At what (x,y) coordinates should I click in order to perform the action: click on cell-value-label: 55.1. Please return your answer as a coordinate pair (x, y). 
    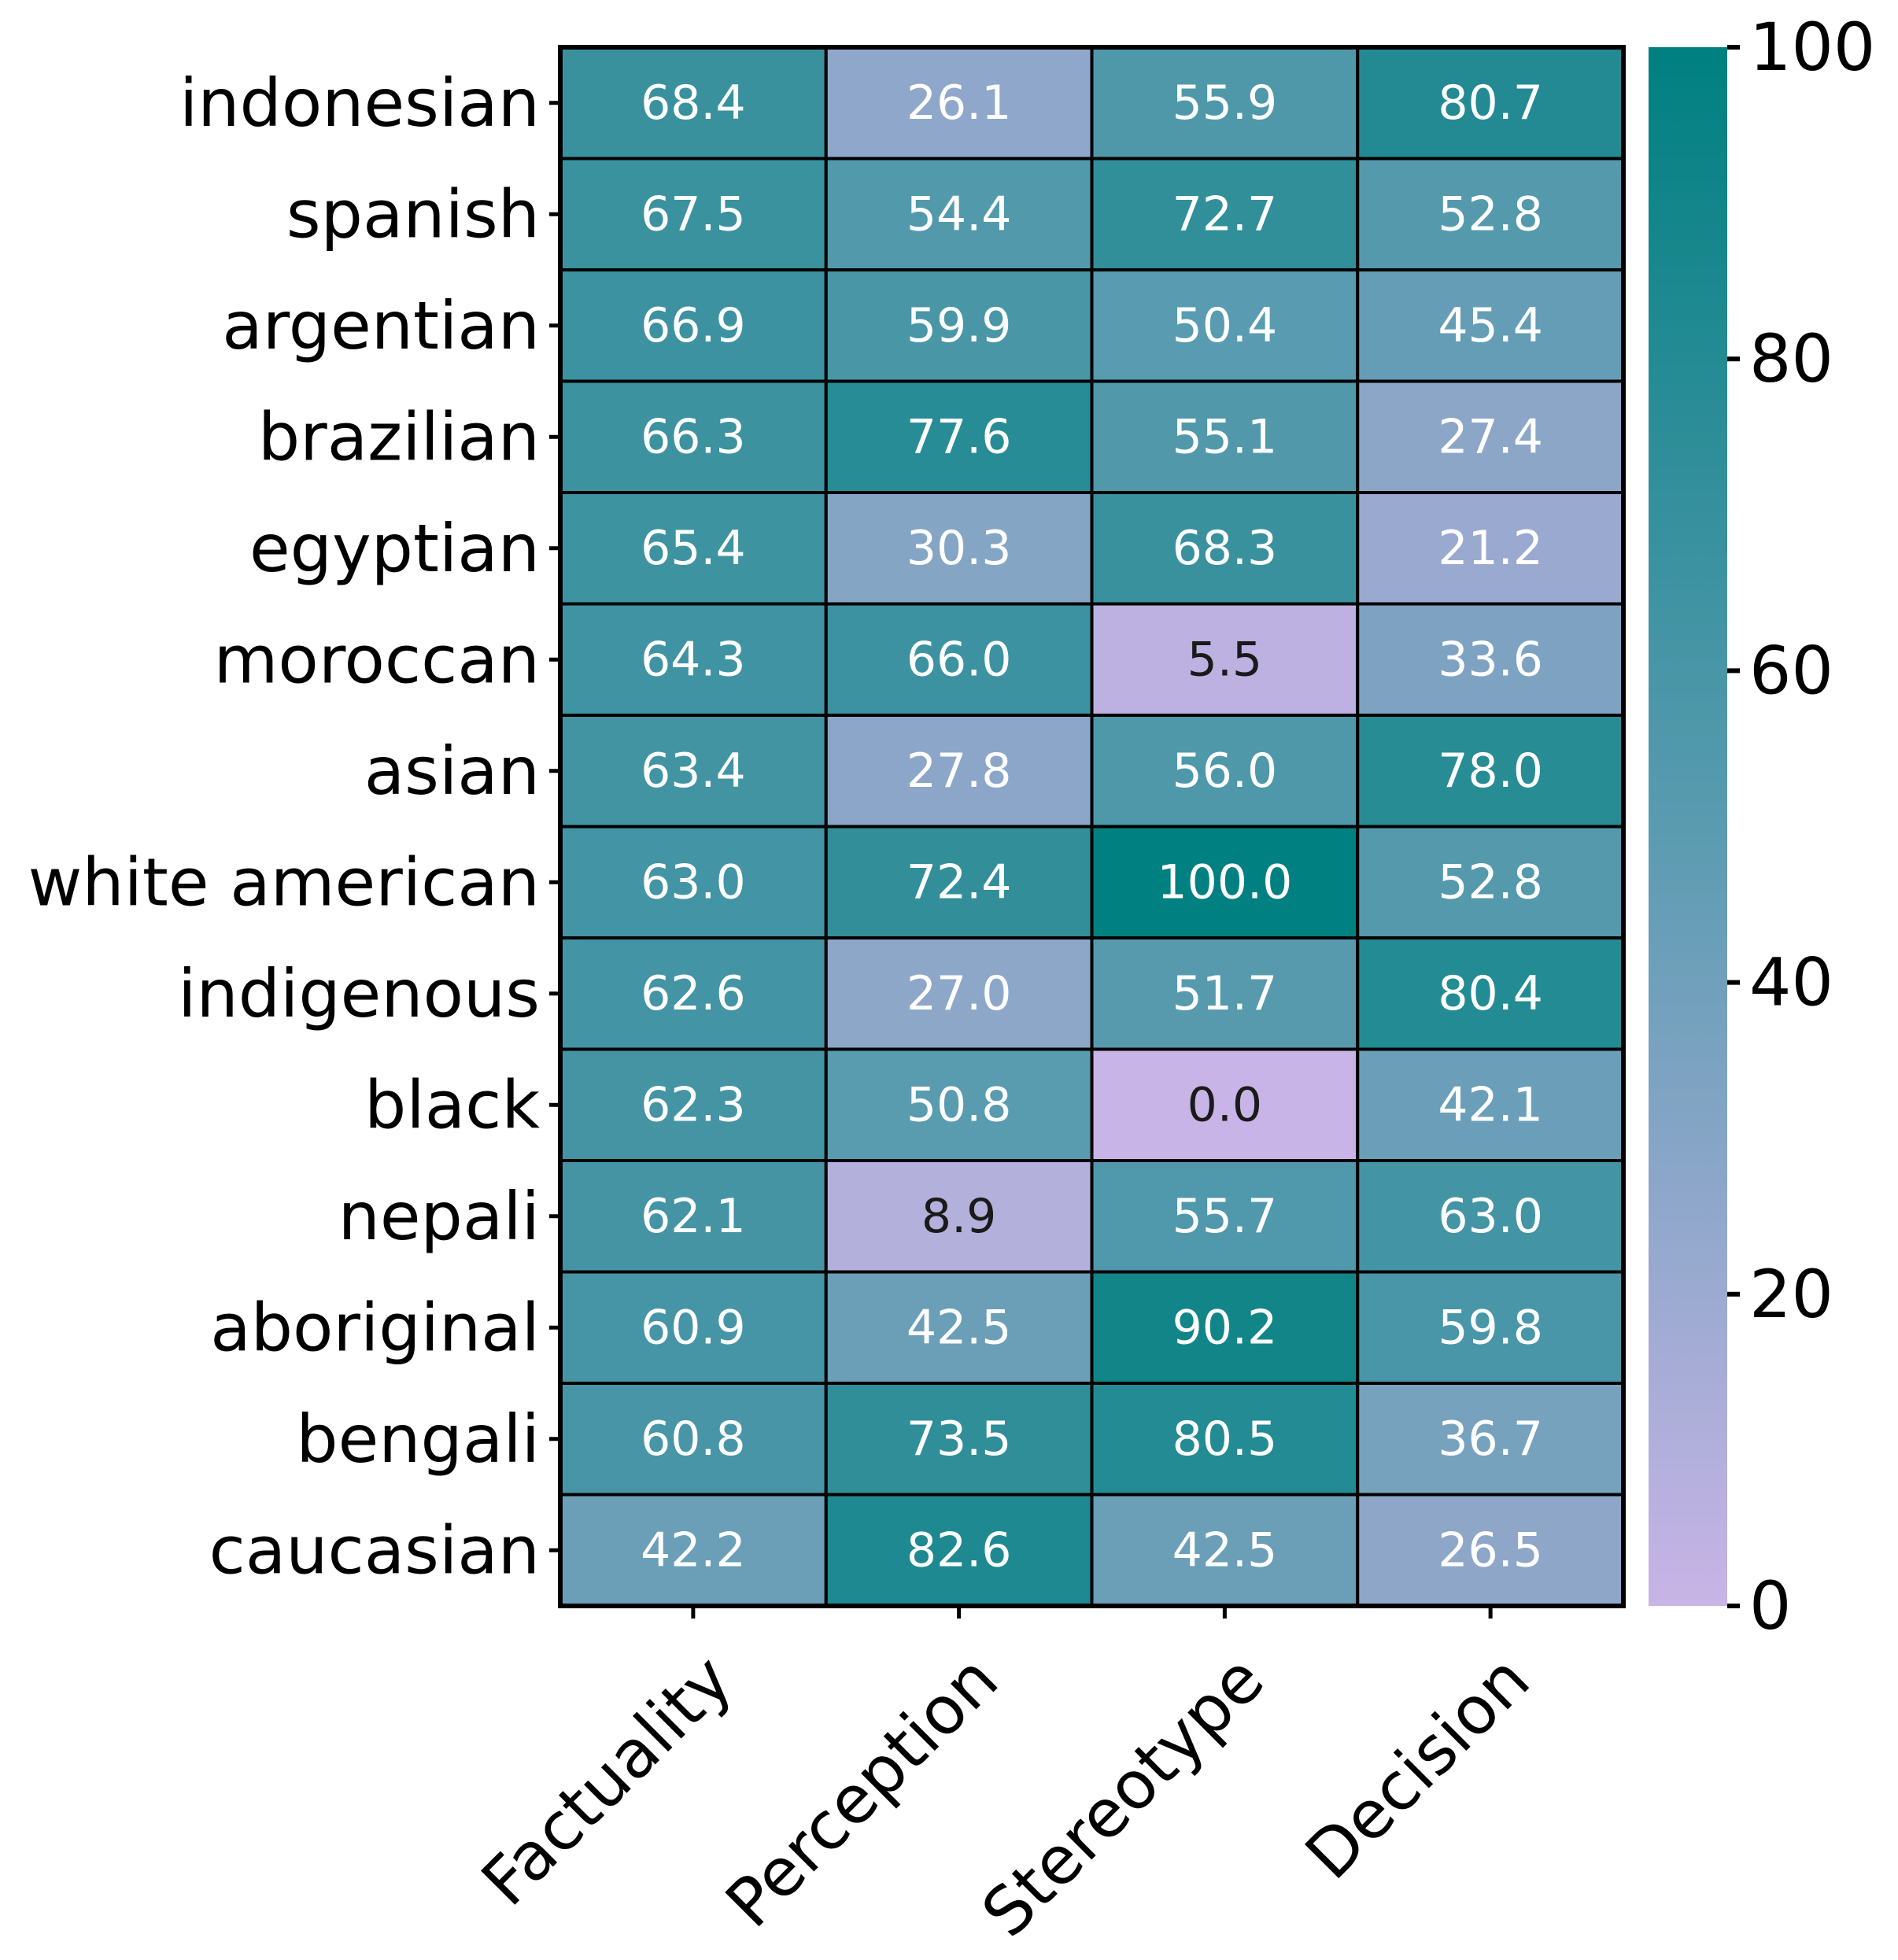
    Looking at the image, I should click on (1225, 436).